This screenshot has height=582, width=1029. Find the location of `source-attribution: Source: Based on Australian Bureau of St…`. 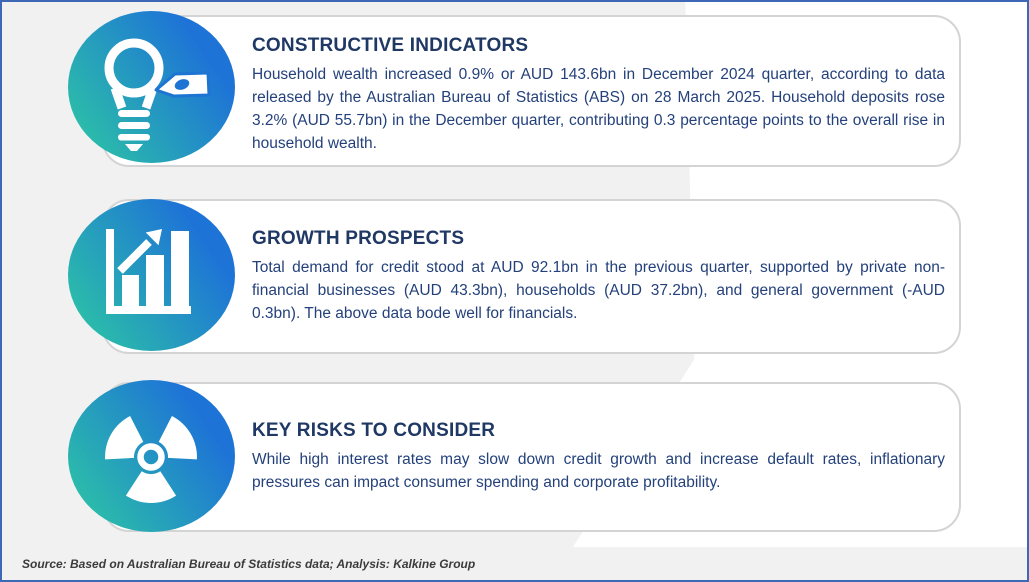

source-attribution: Source: Based on Australian Bureau of St… is located at coordinates (249, 564).